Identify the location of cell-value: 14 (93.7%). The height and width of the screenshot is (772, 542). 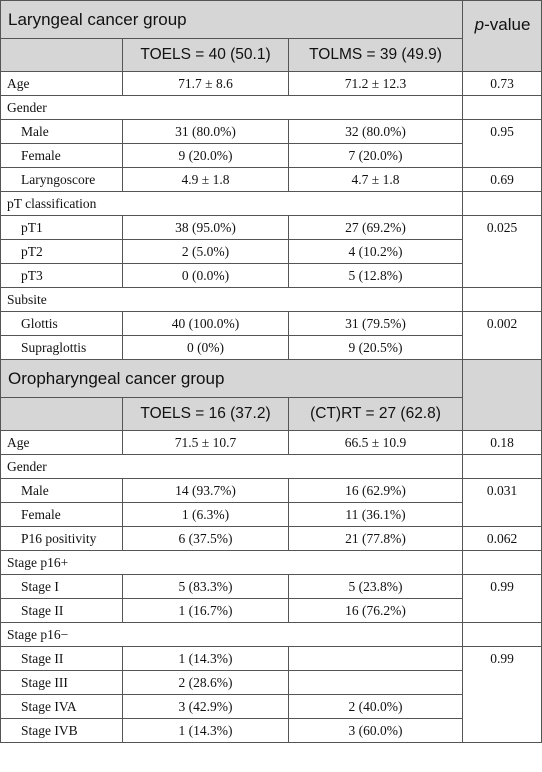
(205, 490).